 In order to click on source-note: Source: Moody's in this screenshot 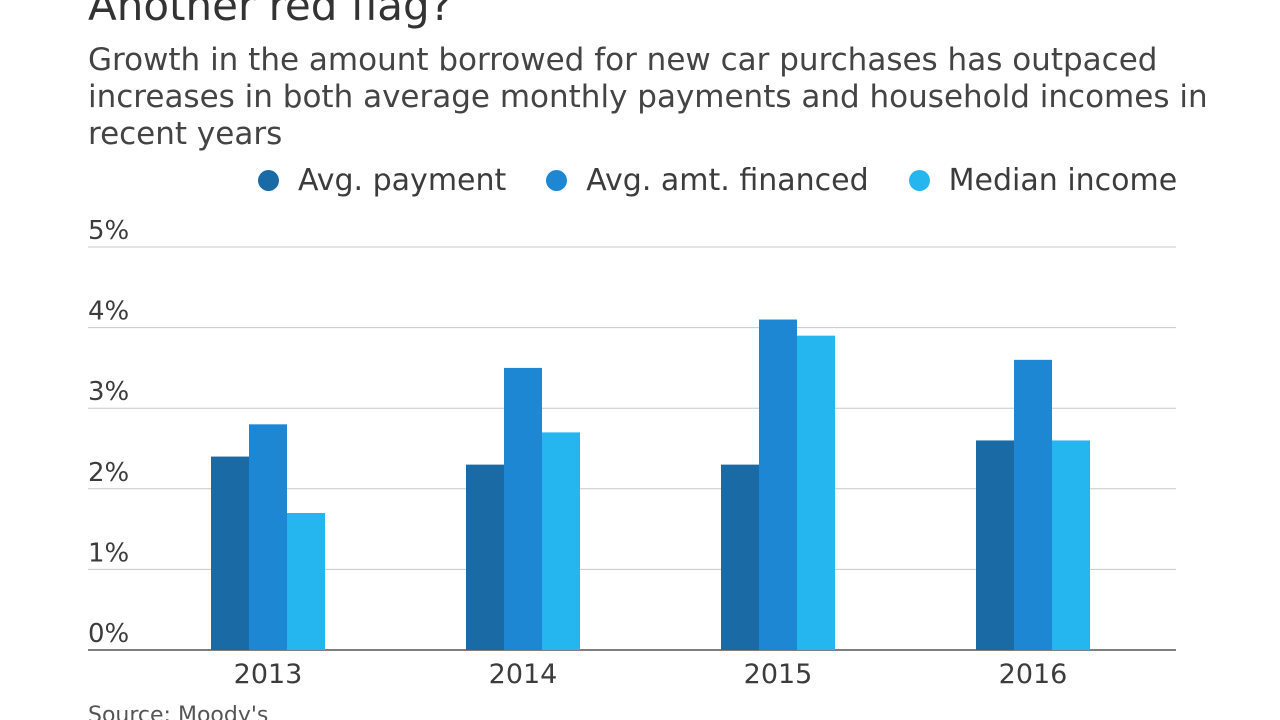, I will do `click(178, 711)`.